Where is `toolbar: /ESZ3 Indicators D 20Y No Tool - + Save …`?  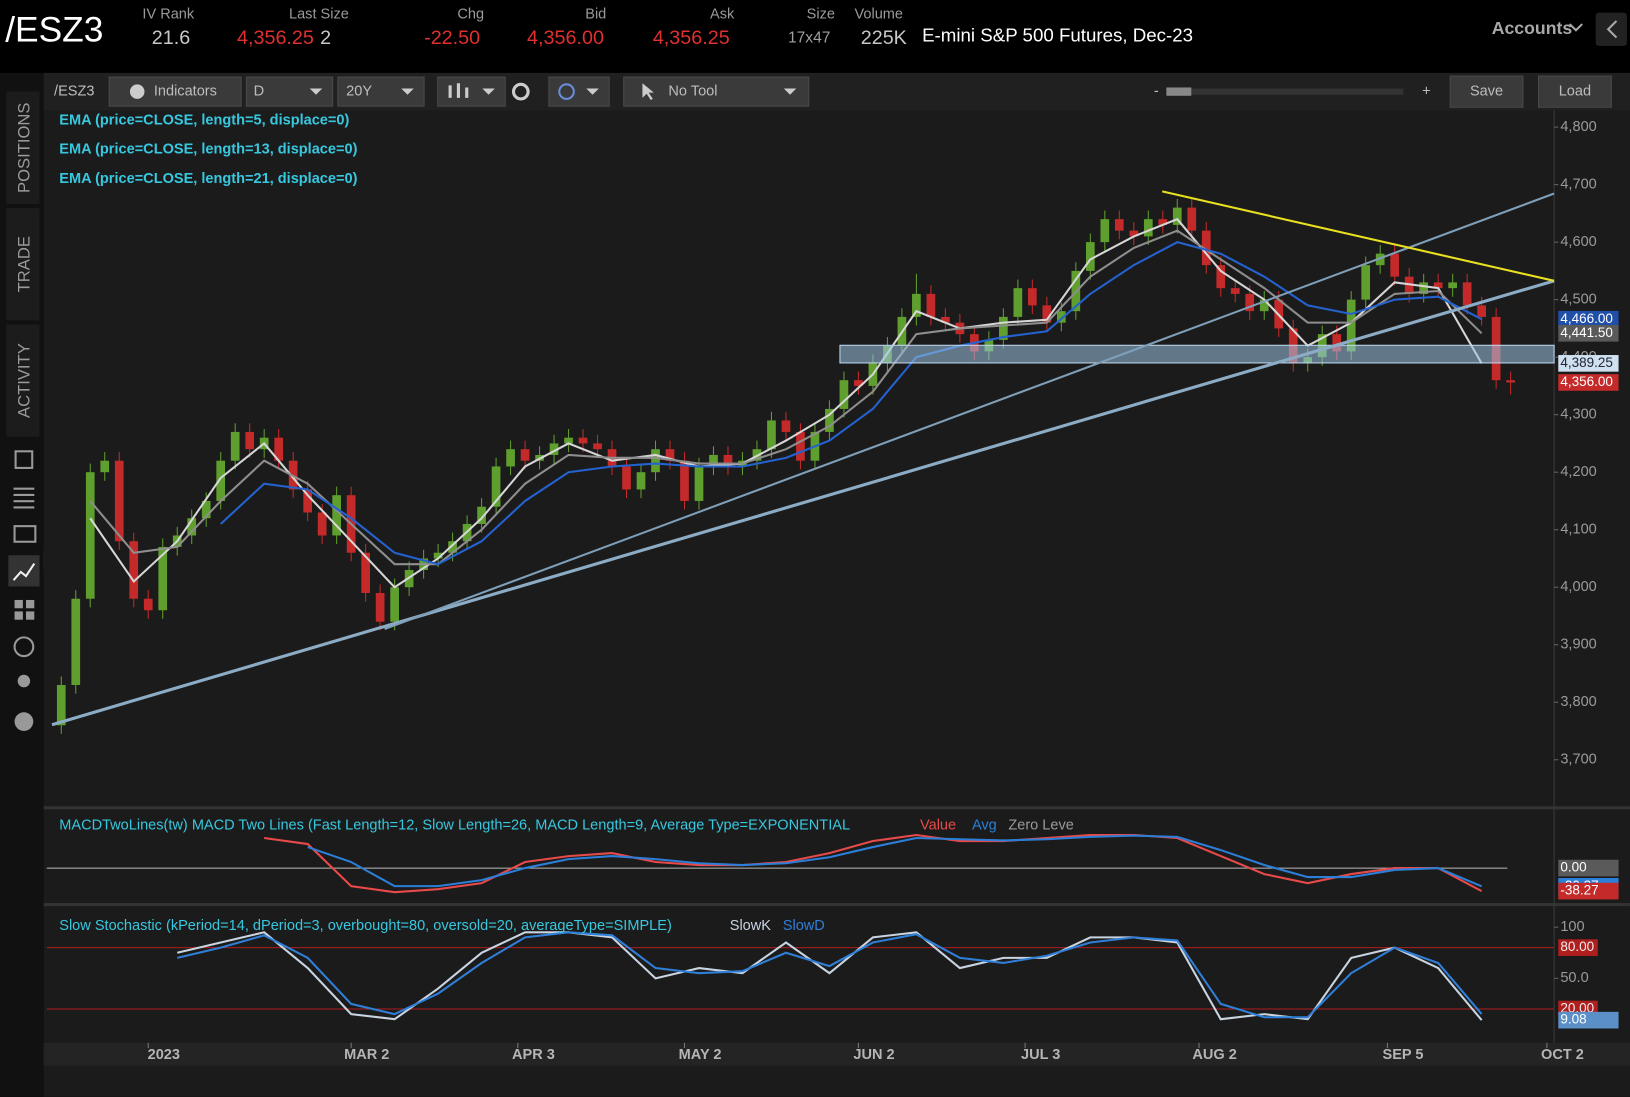
toolbar: /ESZ3 Indicators D 20Y No Tool - + Save … is located at coordinates (836, 91).